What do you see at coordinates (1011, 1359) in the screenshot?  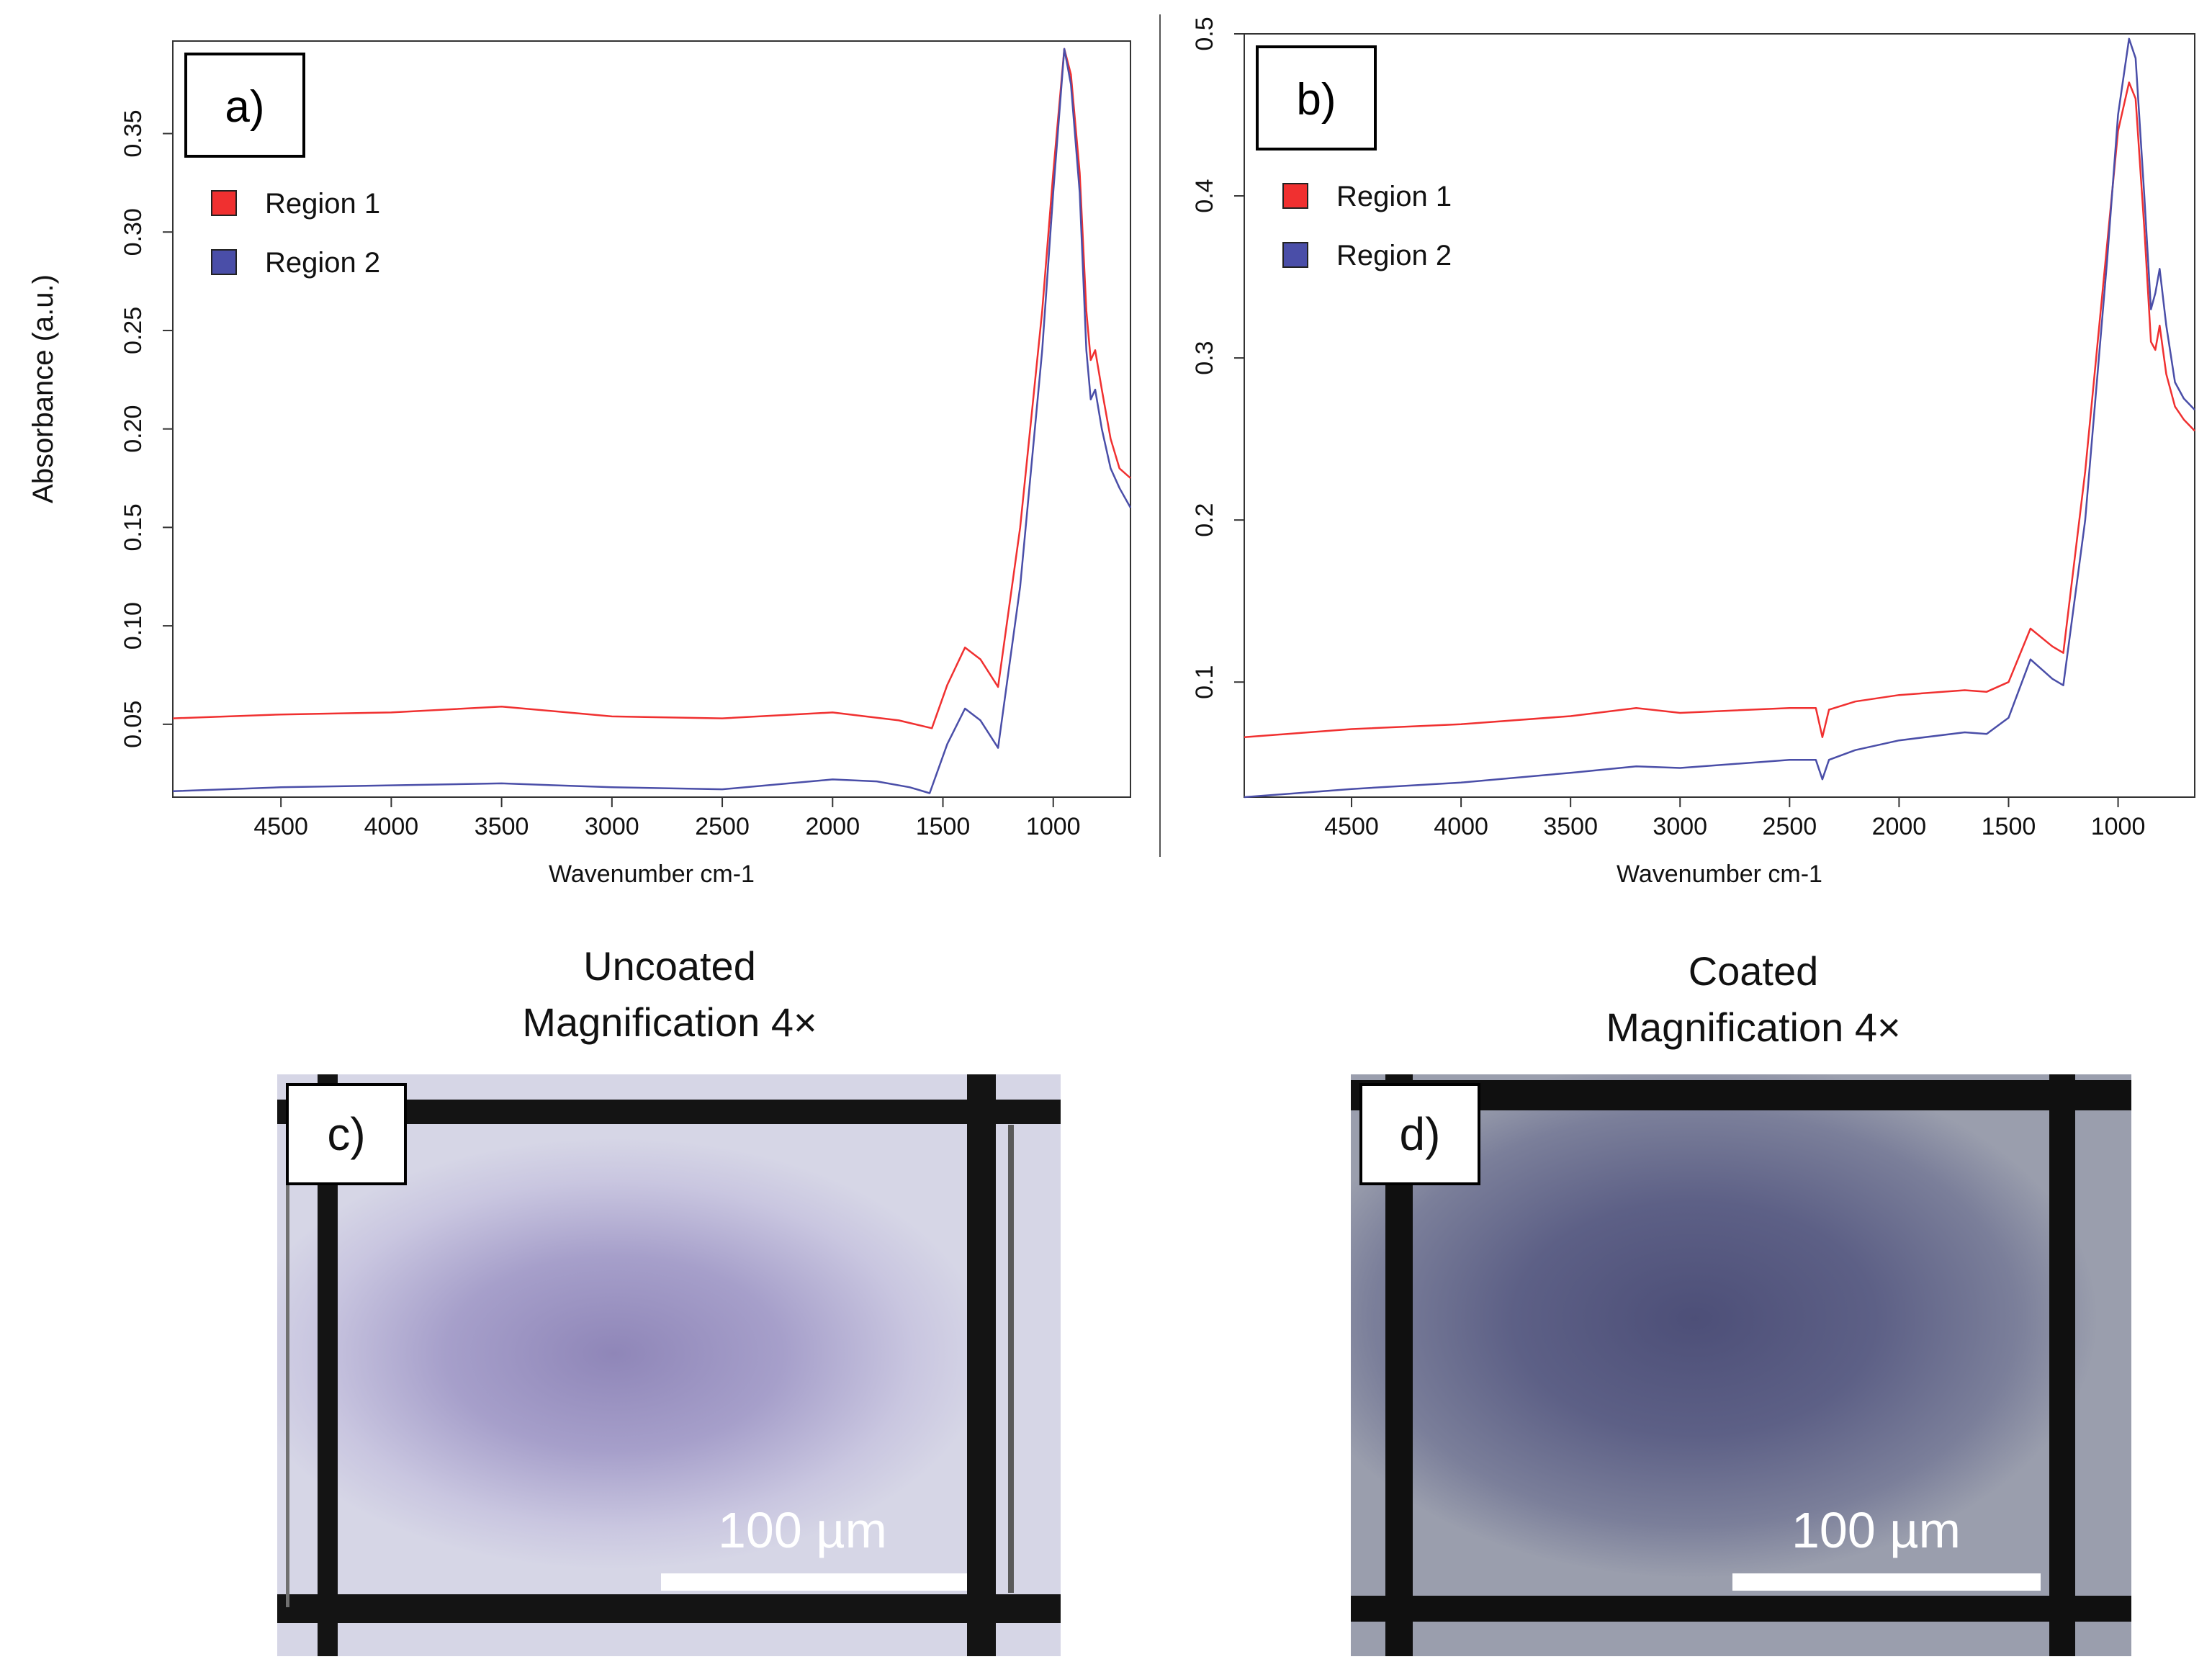 I see `grid-bar-right-thin` at bounding box center [1011, 1359].